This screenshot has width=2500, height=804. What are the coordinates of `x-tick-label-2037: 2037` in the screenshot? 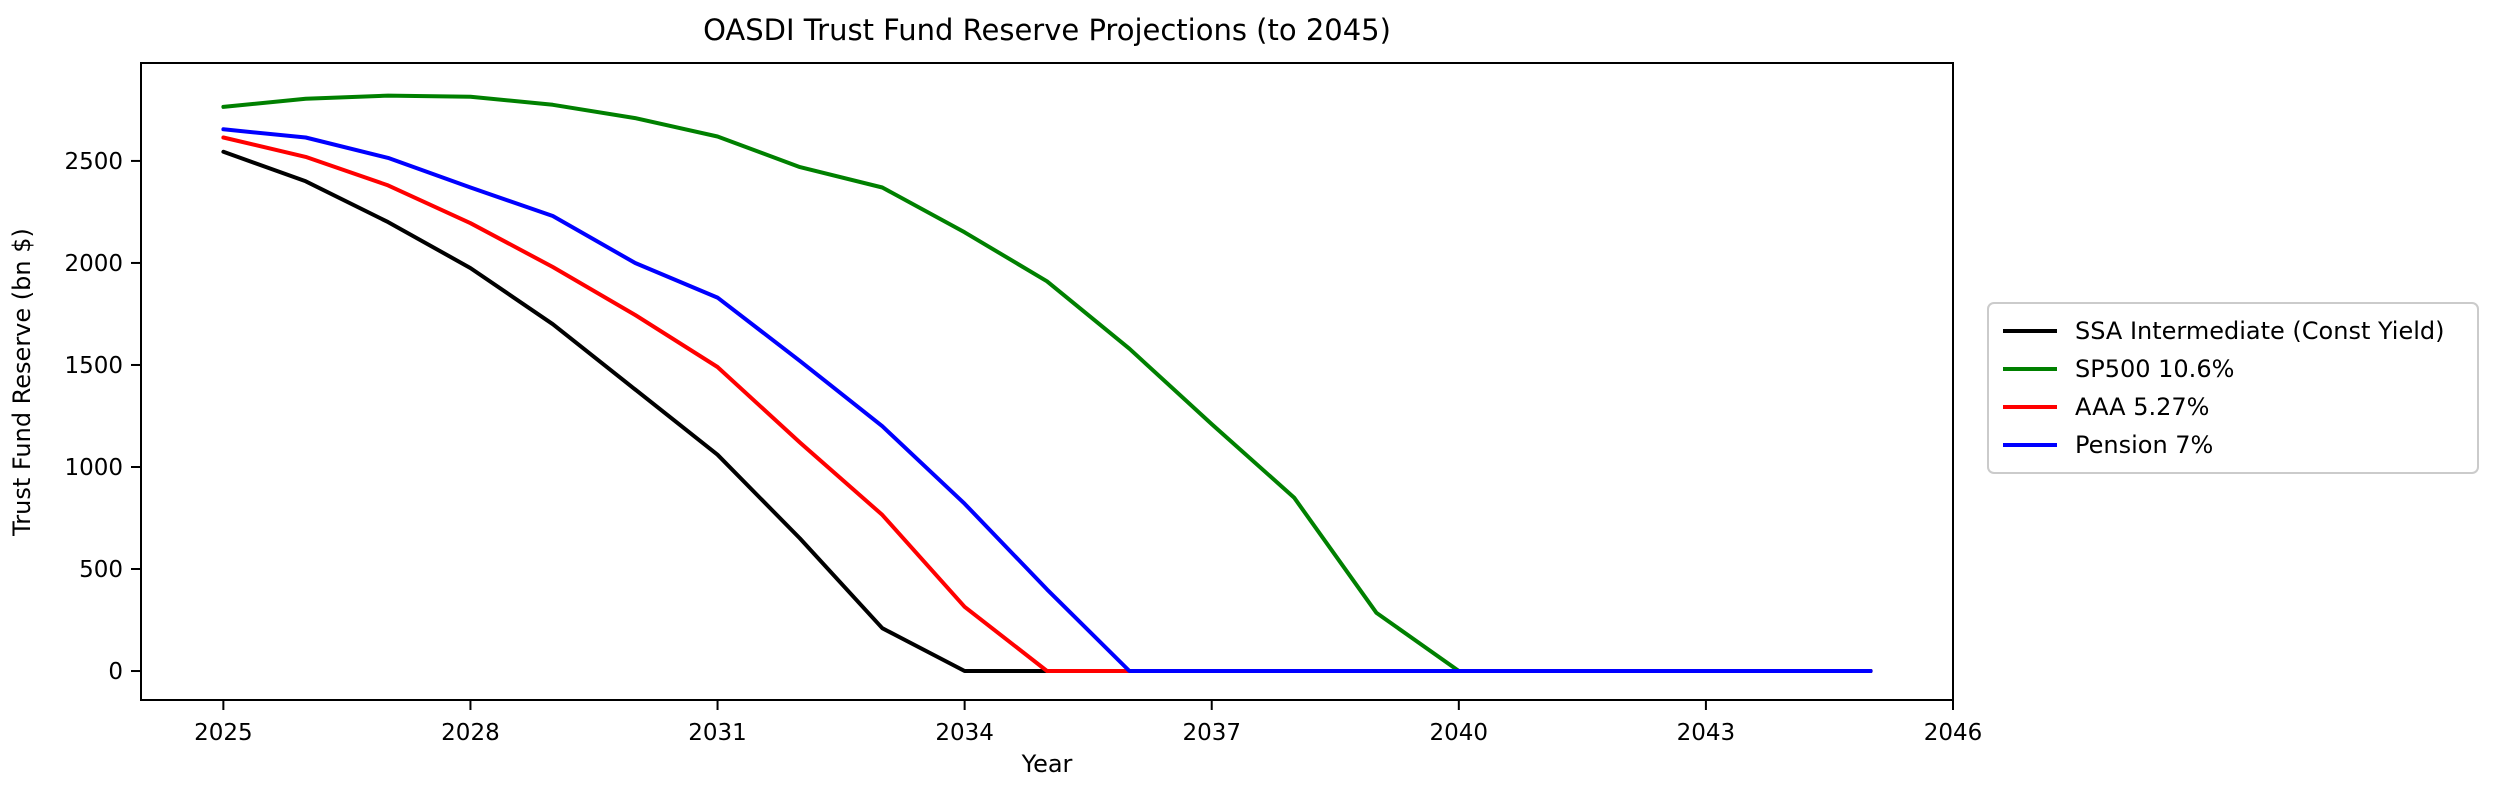 It's located at (1211, 733).